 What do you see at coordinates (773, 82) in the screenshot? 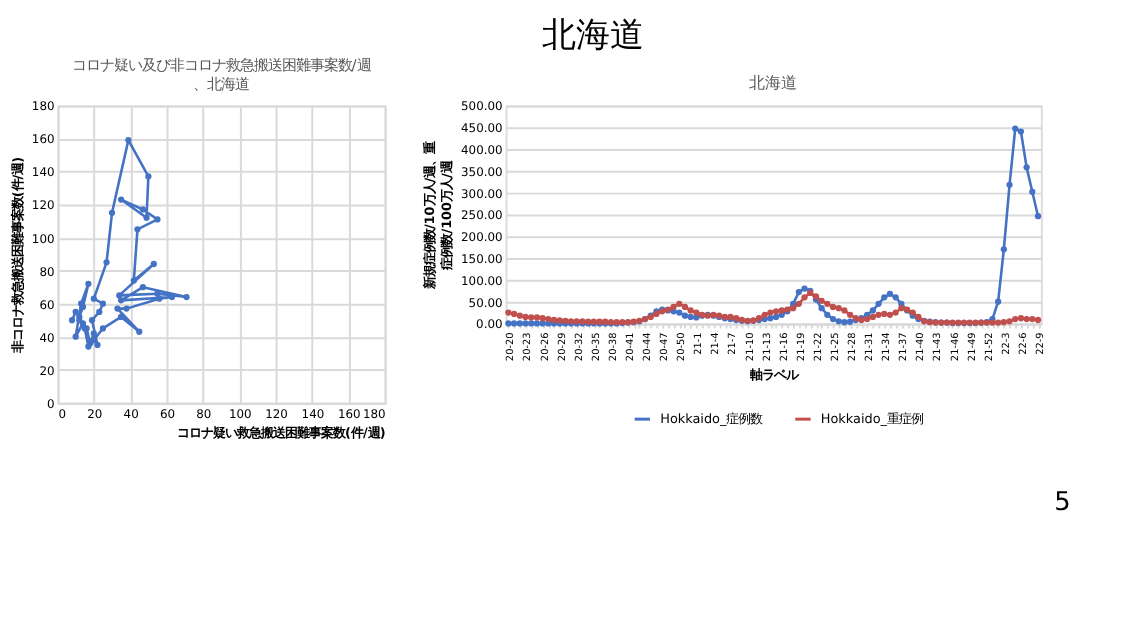
I see `chart-title: 北海道` at bounding box center [773, 82].